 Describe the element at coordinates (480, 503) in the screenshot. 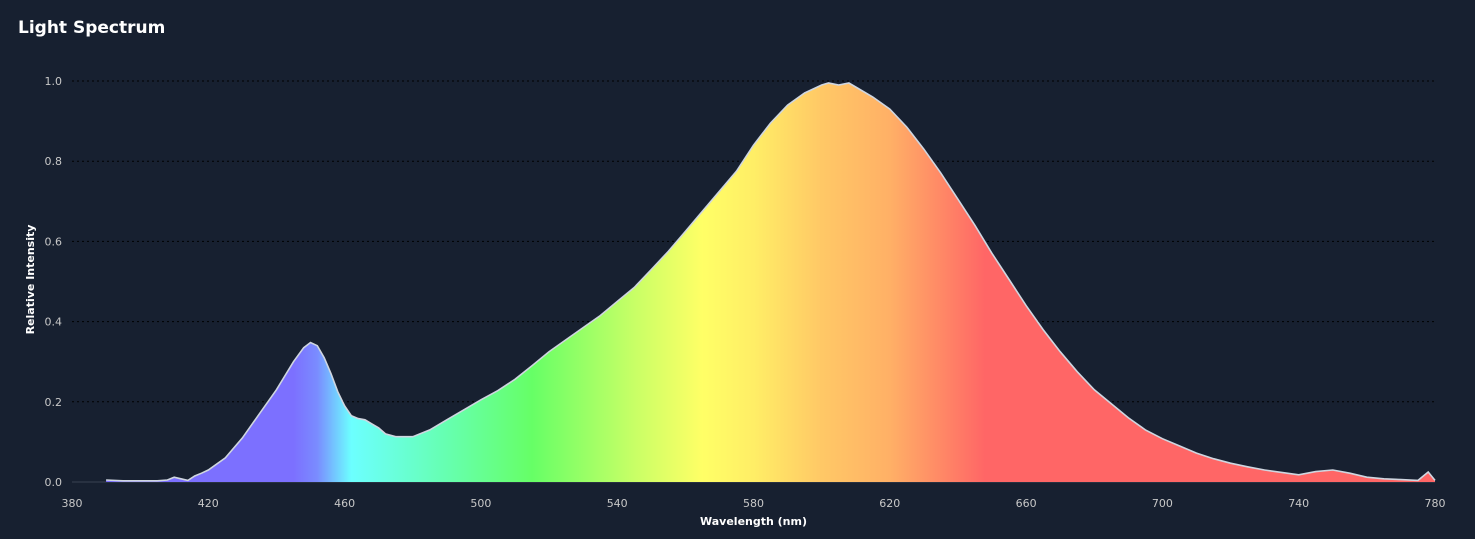

I see `x-tick-label: 500` at that location.